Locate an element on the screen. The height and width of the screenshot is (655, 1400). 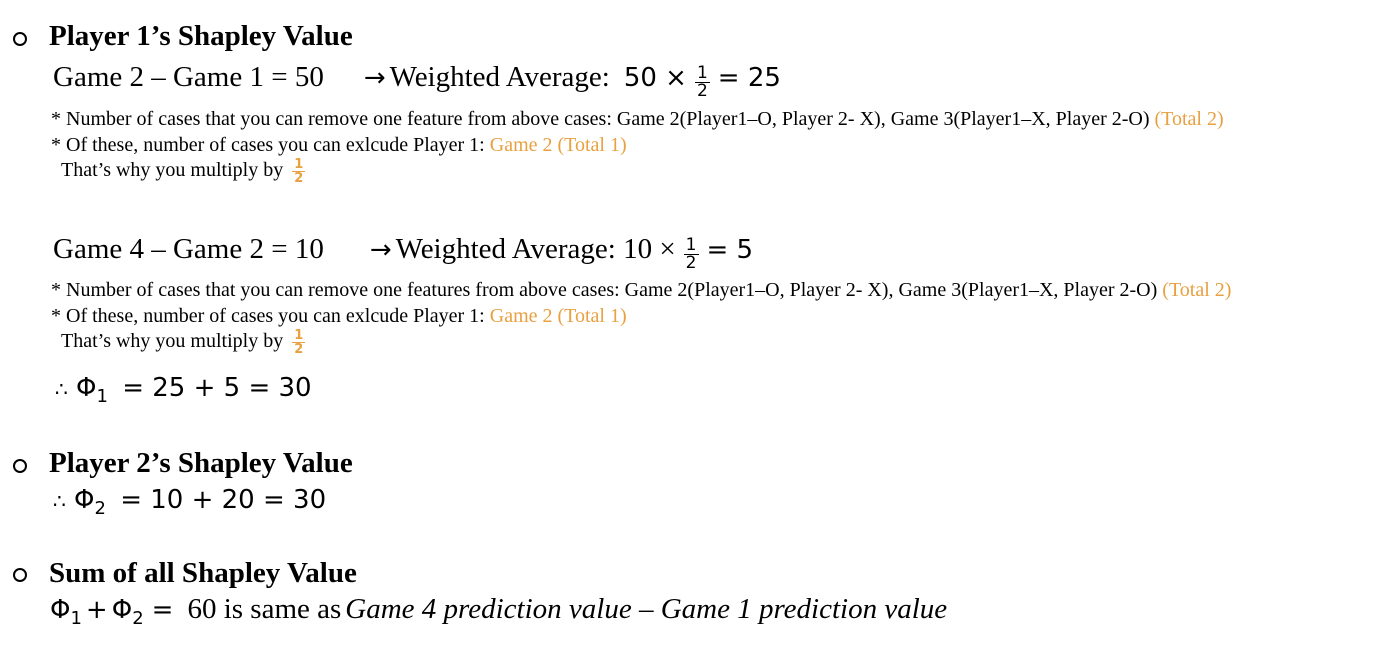
equals-sign: = is located at coordinates (162, 610).